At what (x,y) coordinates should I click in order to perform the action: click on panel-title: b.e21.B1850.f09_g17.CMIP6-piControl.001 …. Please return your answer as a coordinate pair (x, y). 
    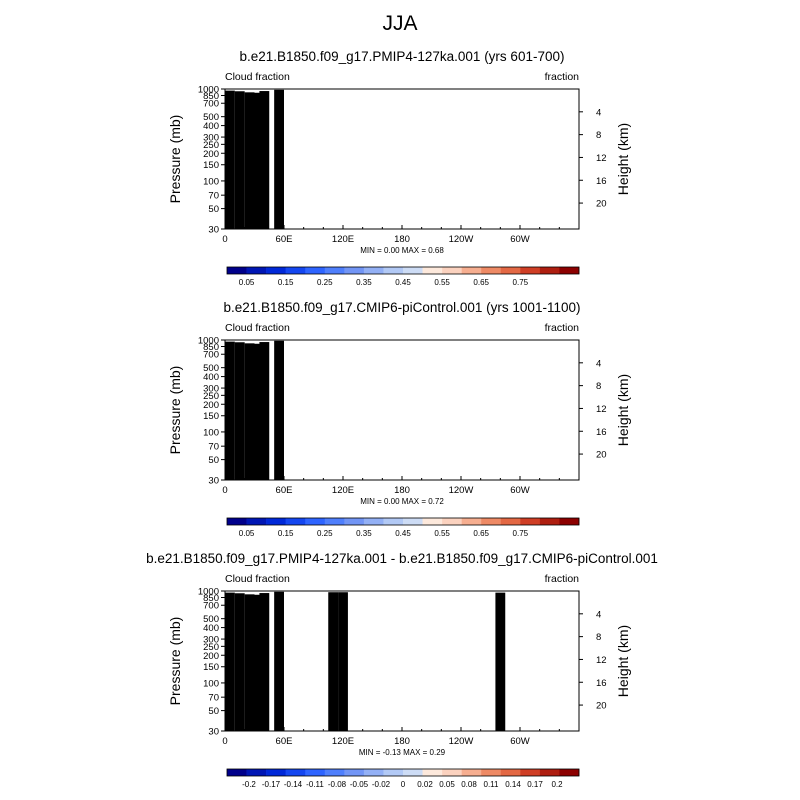
    Looking at the image, I should click on (402, 307).